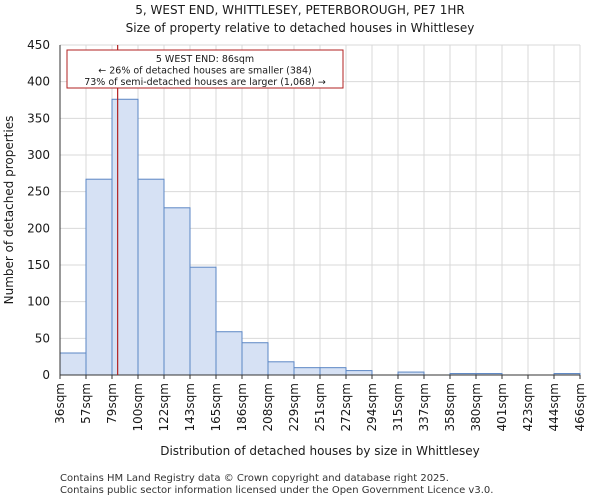 The image size is (600, 500). Describe the element at coordinates (268, 407) in the screenshot. I see `x-tick-label: 208sqm` at that location.